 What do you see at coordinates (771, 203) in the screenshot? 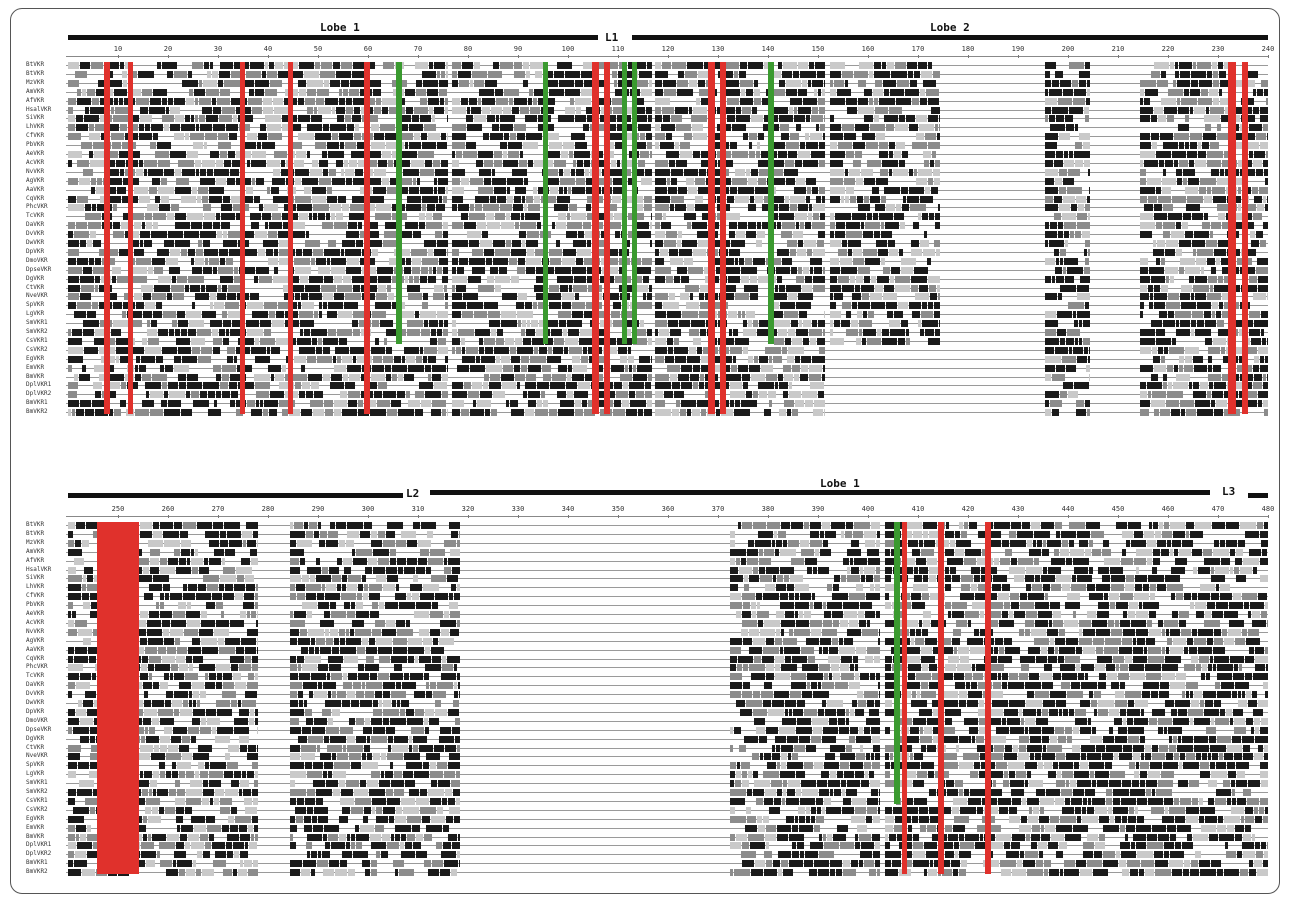
I see `conserved-column-green` at bounding box center [771, 203].